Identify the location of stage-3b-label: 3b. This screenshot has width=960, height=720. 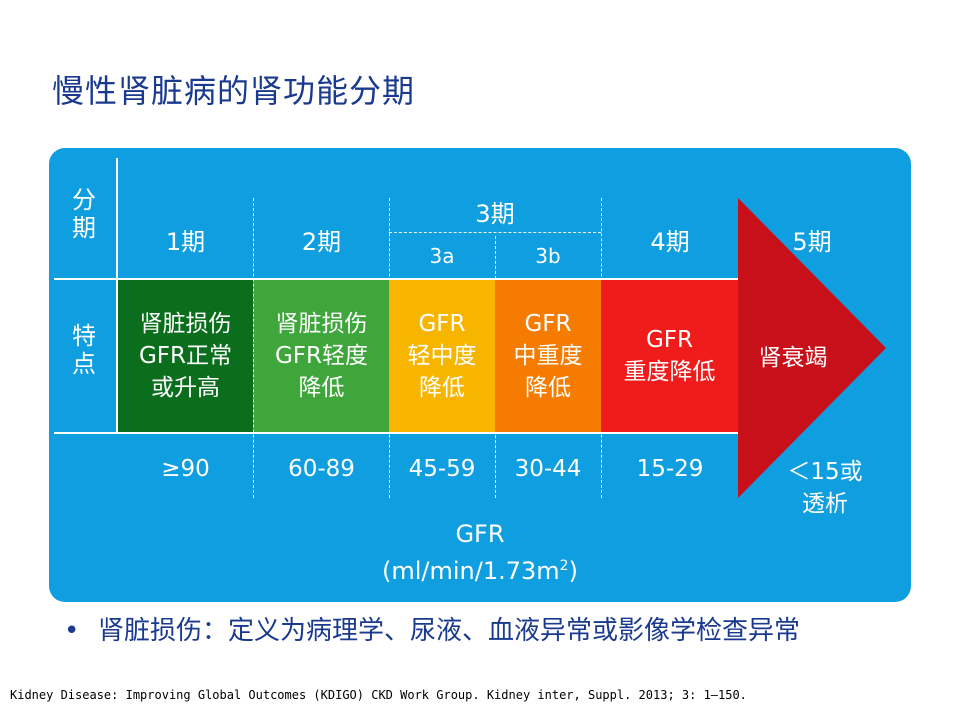
(548, 256).